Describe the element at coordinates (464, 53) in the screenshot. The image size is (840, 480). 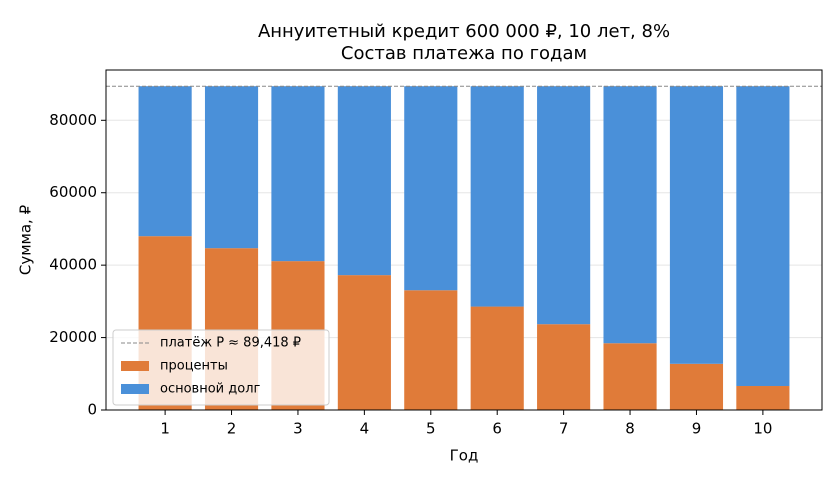
I see `chart-subtitle: Состав платежа по годам` at that location.